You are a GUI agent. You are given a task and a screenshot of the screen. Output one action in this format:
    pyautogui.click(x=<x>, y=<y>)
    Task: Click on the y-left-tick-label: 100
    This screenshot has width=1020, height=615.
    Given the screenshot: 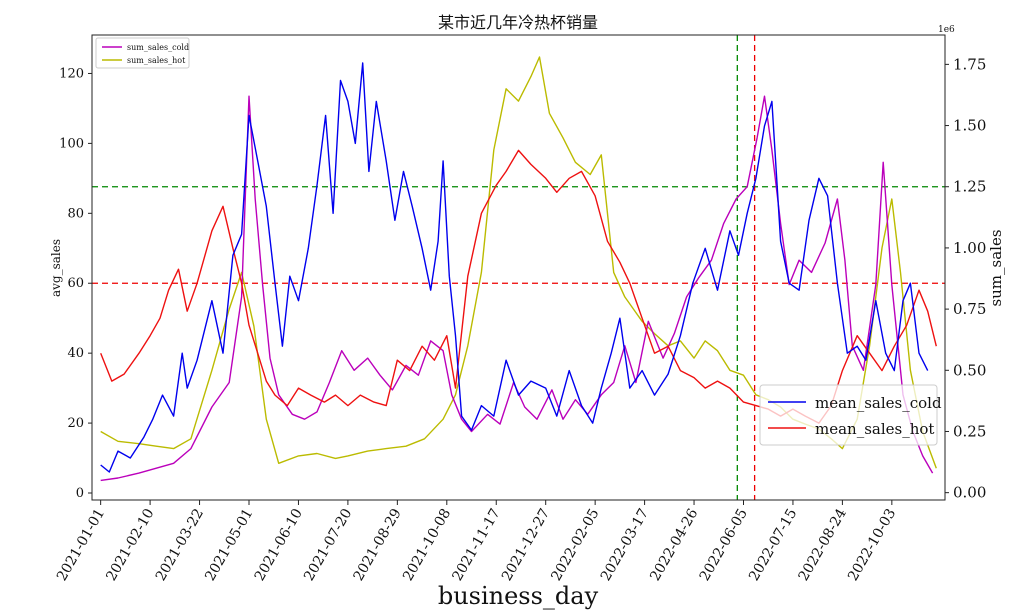 What is the action you would take?
    pyautogui.click(x=71, y=143)
    